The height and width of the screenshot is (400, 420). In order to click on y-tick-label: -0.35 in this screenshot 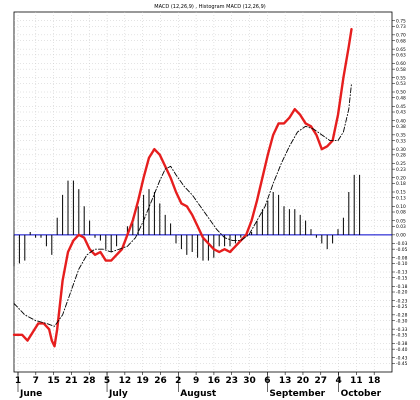, I will do `click(402, 336)`.